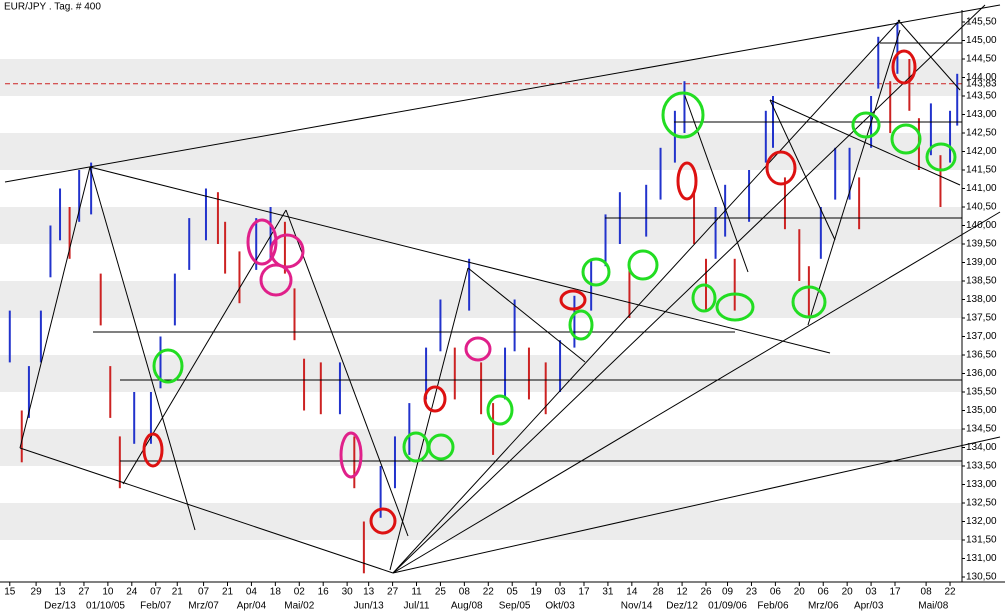 The image size is (1005, 615). What do you see at coordinates (981, 429) in the screenshot?
I see `y-tick-label: 134,50` at bounding box center [981, 429].